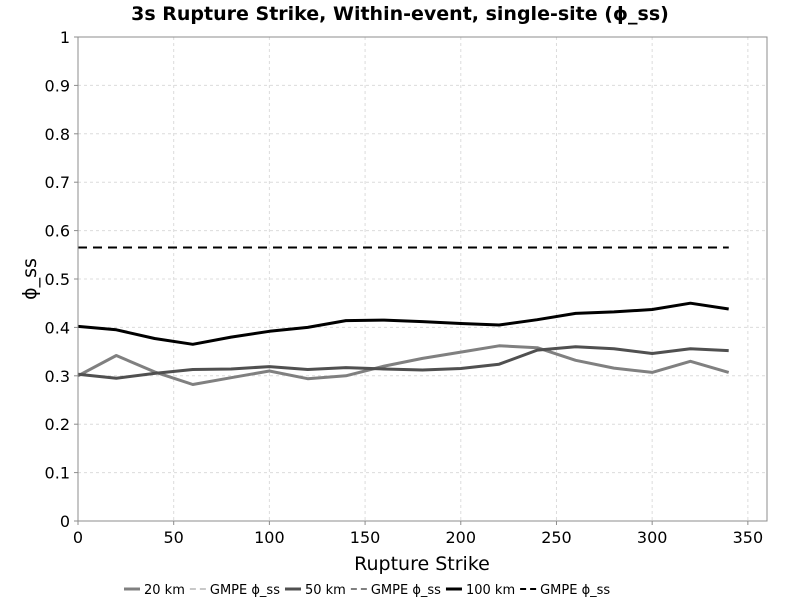 This screenshot has width=800, height=604. I want to click on x-tick-label: 100, so click(269, 537).